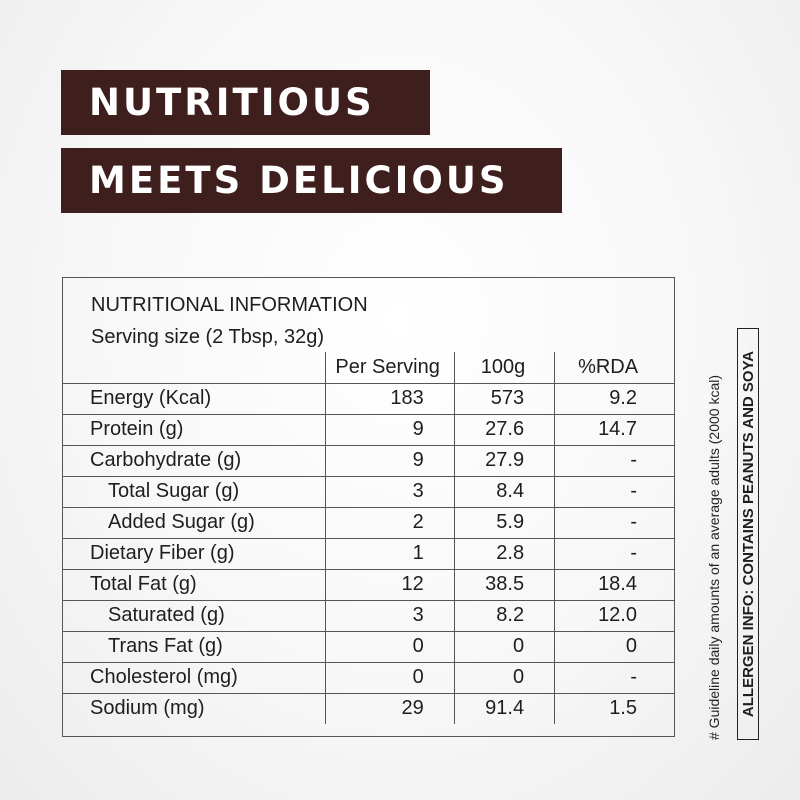 Image resolution: width=800 pixels, height=800 pixels. I want to click on table-row: Saturated (g) 3 8.2 12.0, so click(368, 616).